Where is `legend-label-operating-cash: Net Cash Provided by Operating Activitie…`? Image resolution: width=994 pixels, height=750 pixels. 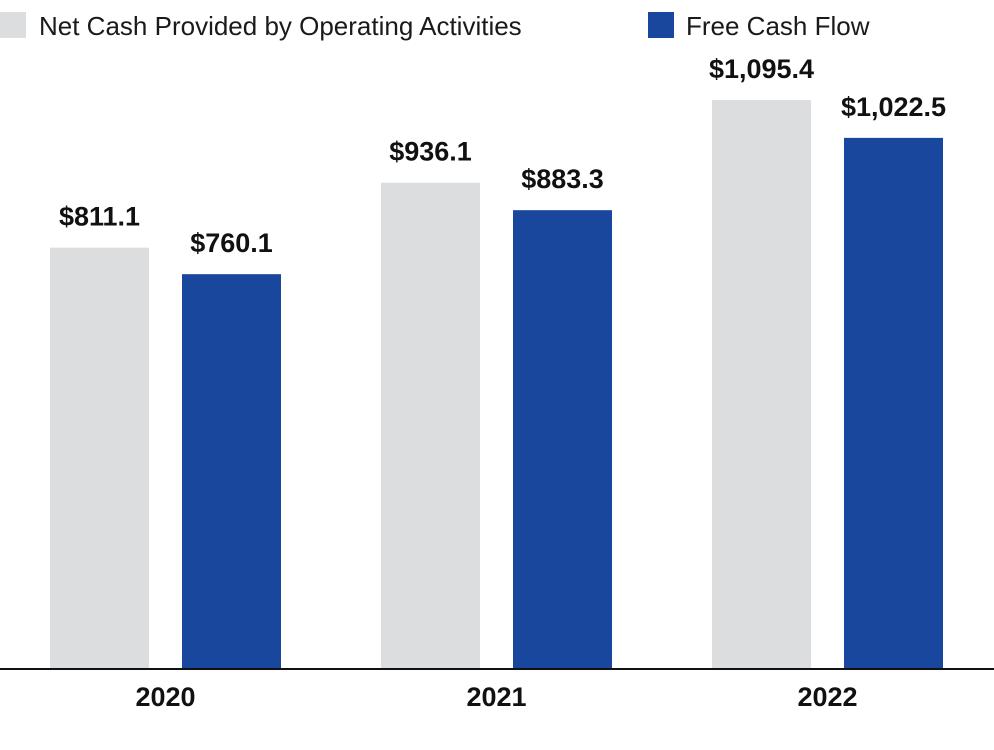 legend-label-operating-cash: Net Cash Provided by Operating Activitie… is located at coordinates (280, 26).